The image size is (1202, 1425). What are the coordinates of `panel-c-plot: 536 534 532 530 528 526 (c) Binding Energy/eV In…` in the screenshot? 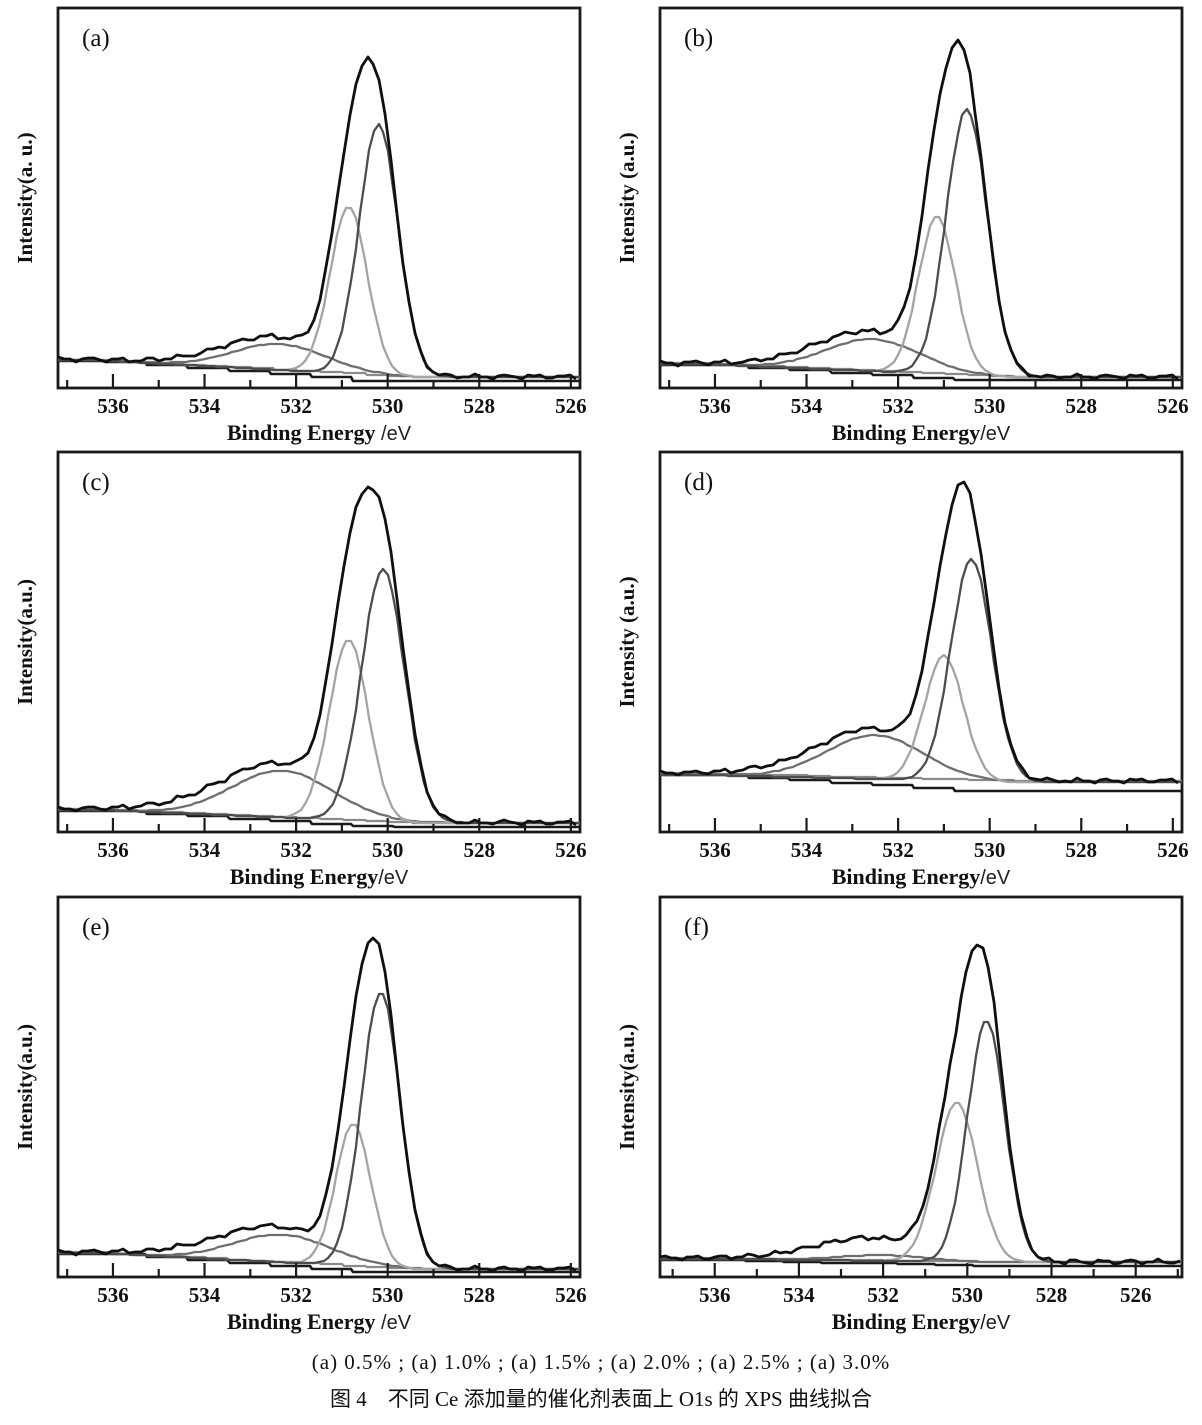 It's located at (300, 669).